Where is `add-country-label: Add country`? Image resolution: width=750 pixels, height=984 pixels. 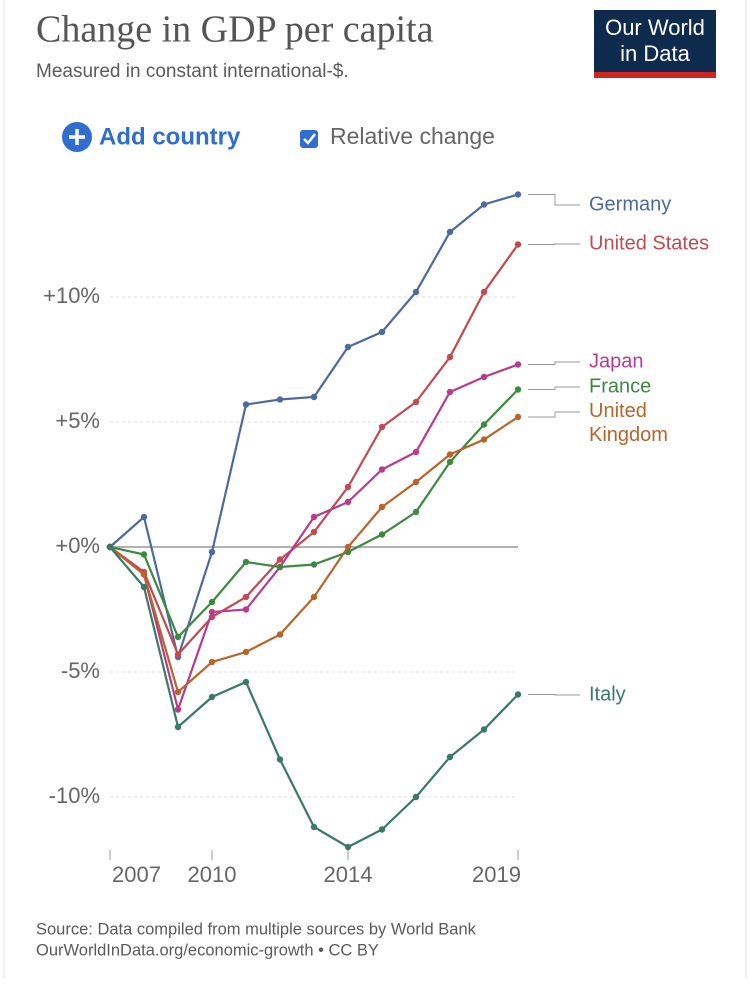
add-country-label: Add country is located at coordinates (170, 136).